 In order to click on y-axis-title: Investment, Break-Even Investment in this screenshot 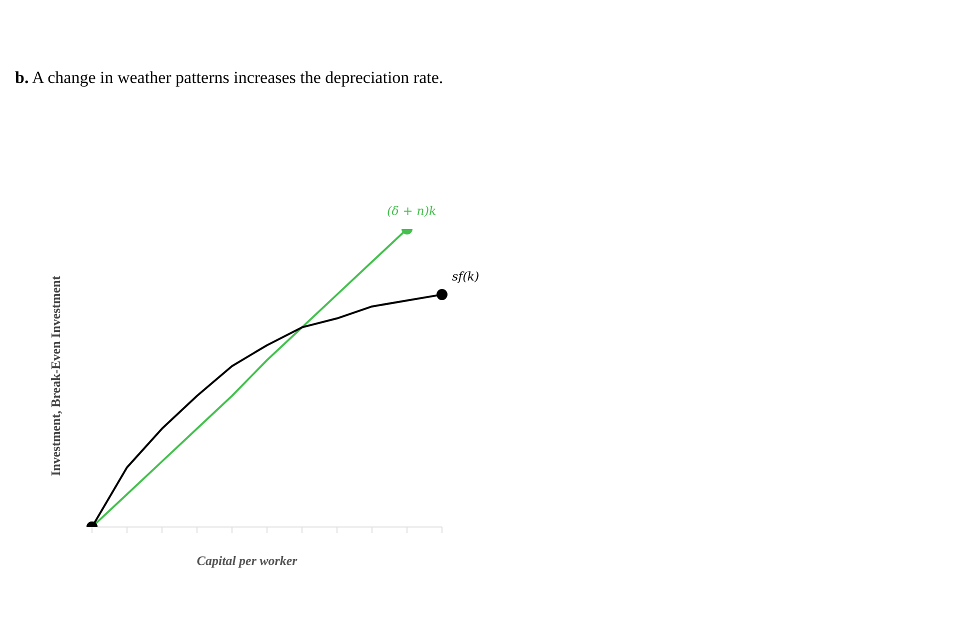, I will do `click(56, 376)`.